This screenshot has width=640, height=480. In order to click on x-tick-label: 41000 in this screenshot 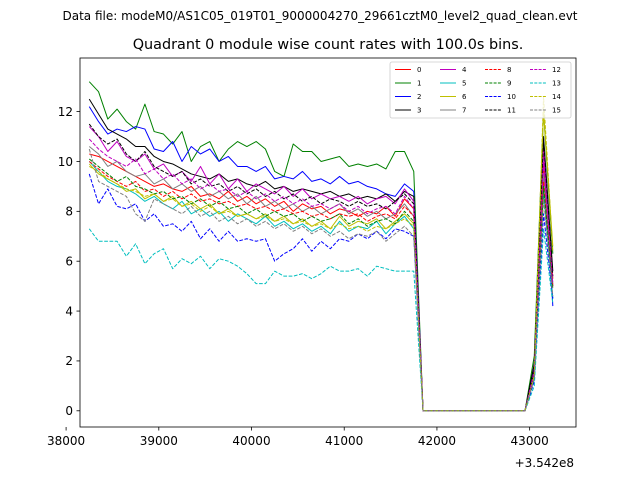, I will do `click(344, 441)`.